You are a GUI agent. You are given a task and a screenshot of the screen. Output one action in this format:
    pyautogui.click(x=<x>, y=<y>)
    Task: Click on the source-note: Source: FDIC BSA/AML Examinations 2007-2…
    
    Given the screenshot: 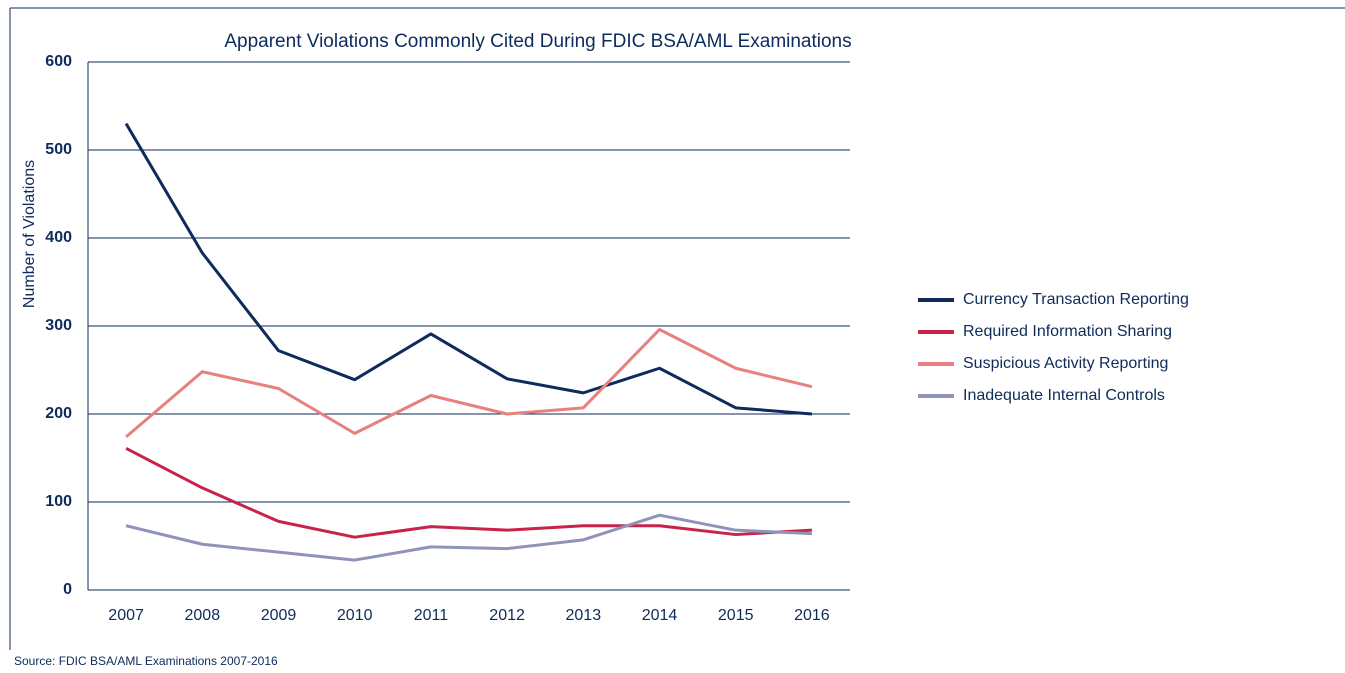 What is the action you would take?
    pyautogui.click(x=146, y=661)
    